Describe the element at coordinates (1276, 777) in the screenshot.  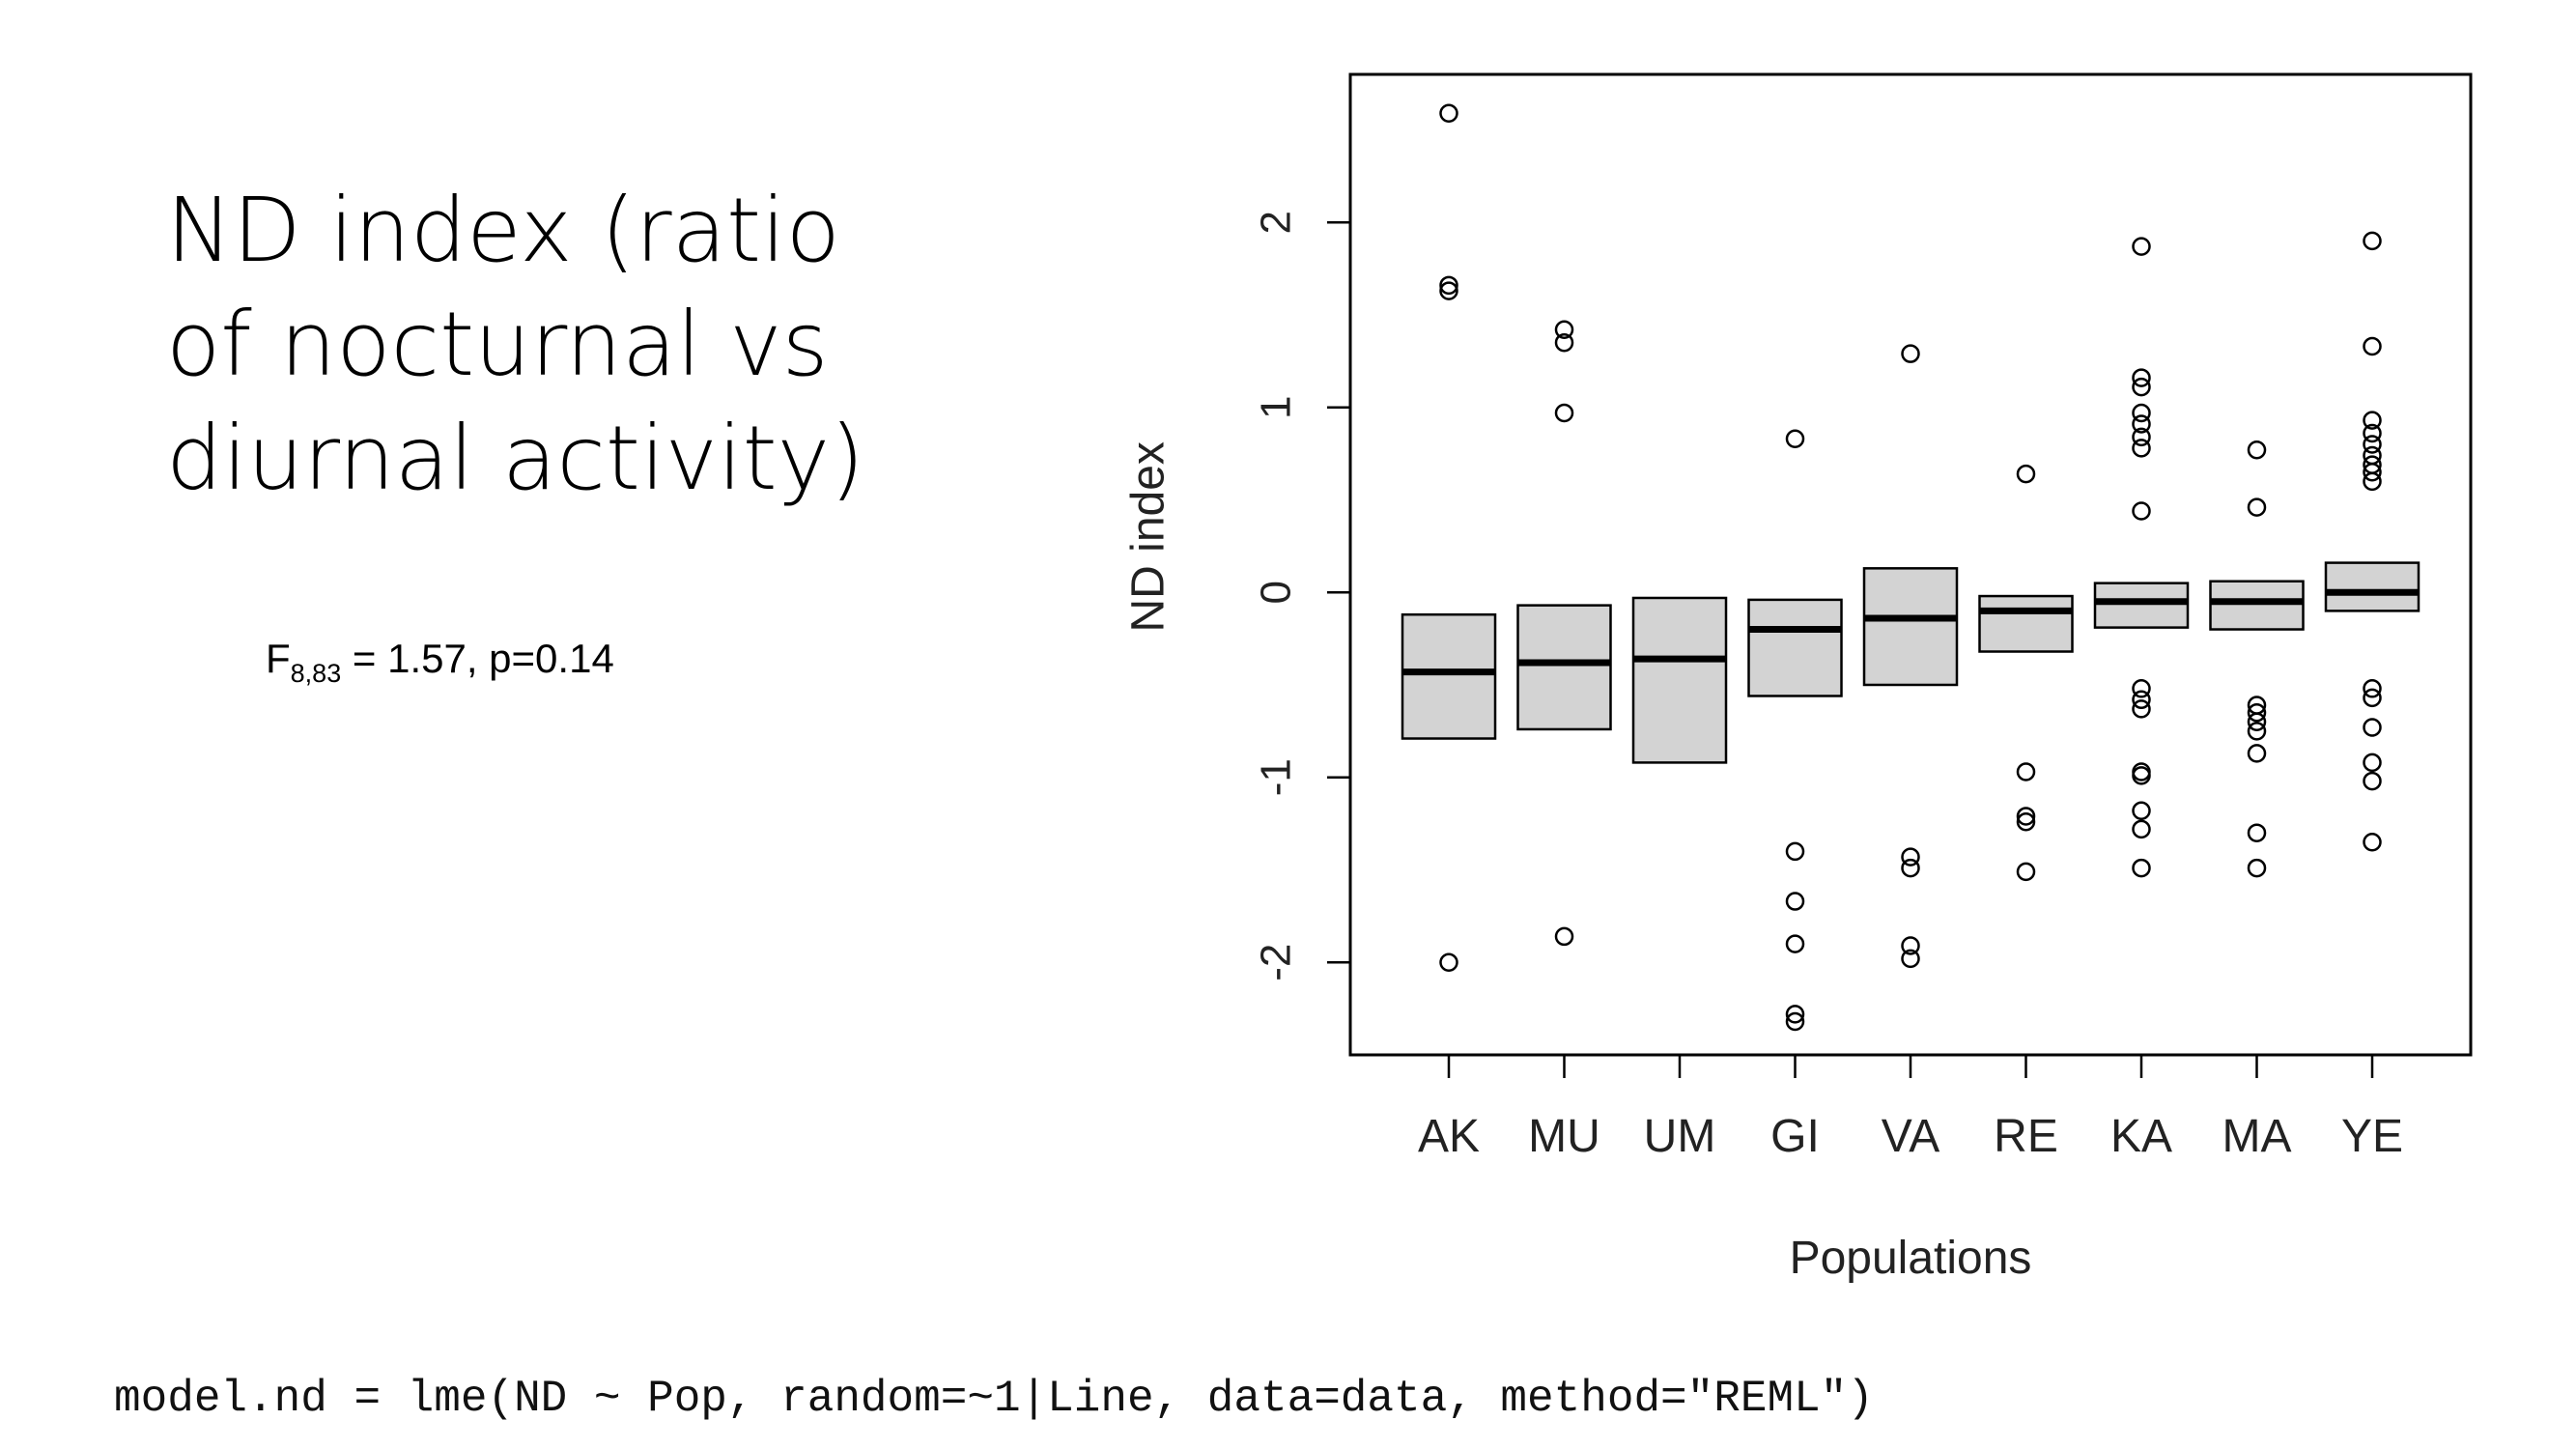
I see `y-tick-label: -1` at that location.